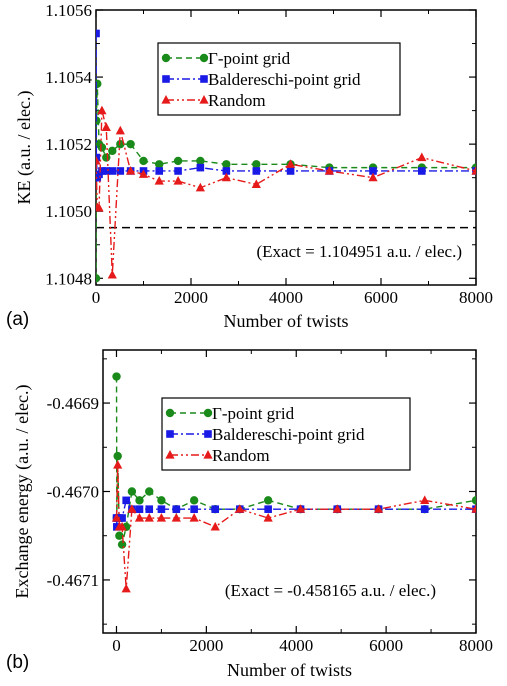  What do you see at coordinates (96, 297) in the screenshot?
I see `x-tick-label: 0` at bounding box center [96, 297].